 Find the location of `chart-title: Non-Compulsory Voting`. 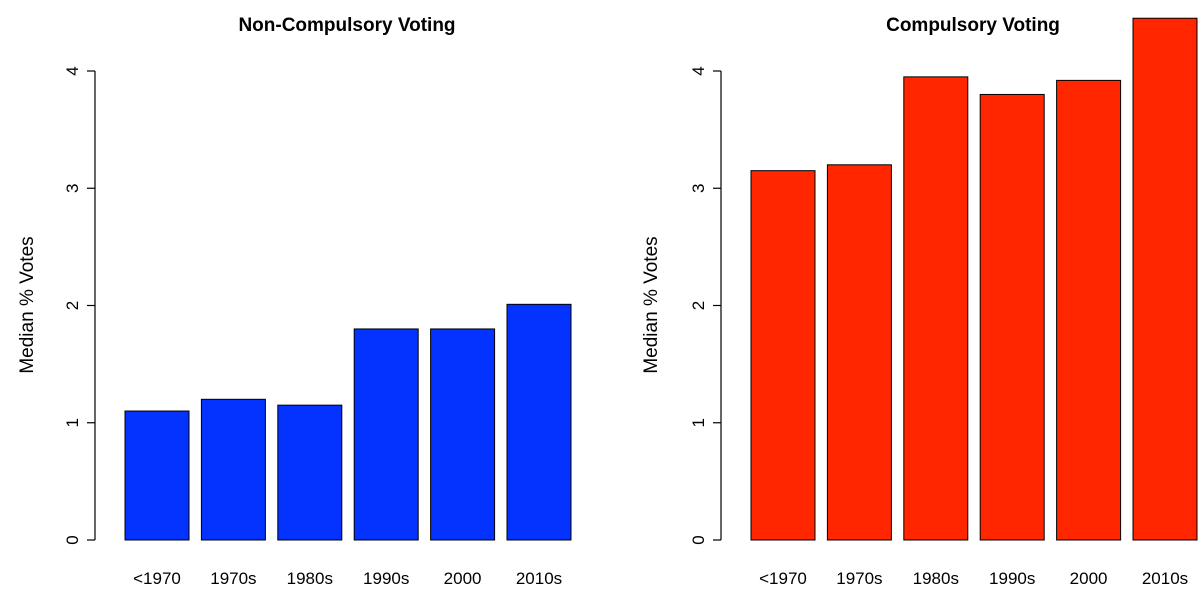

chart-title: Non-Compulsory Voting is located at coordinates (346, 25).